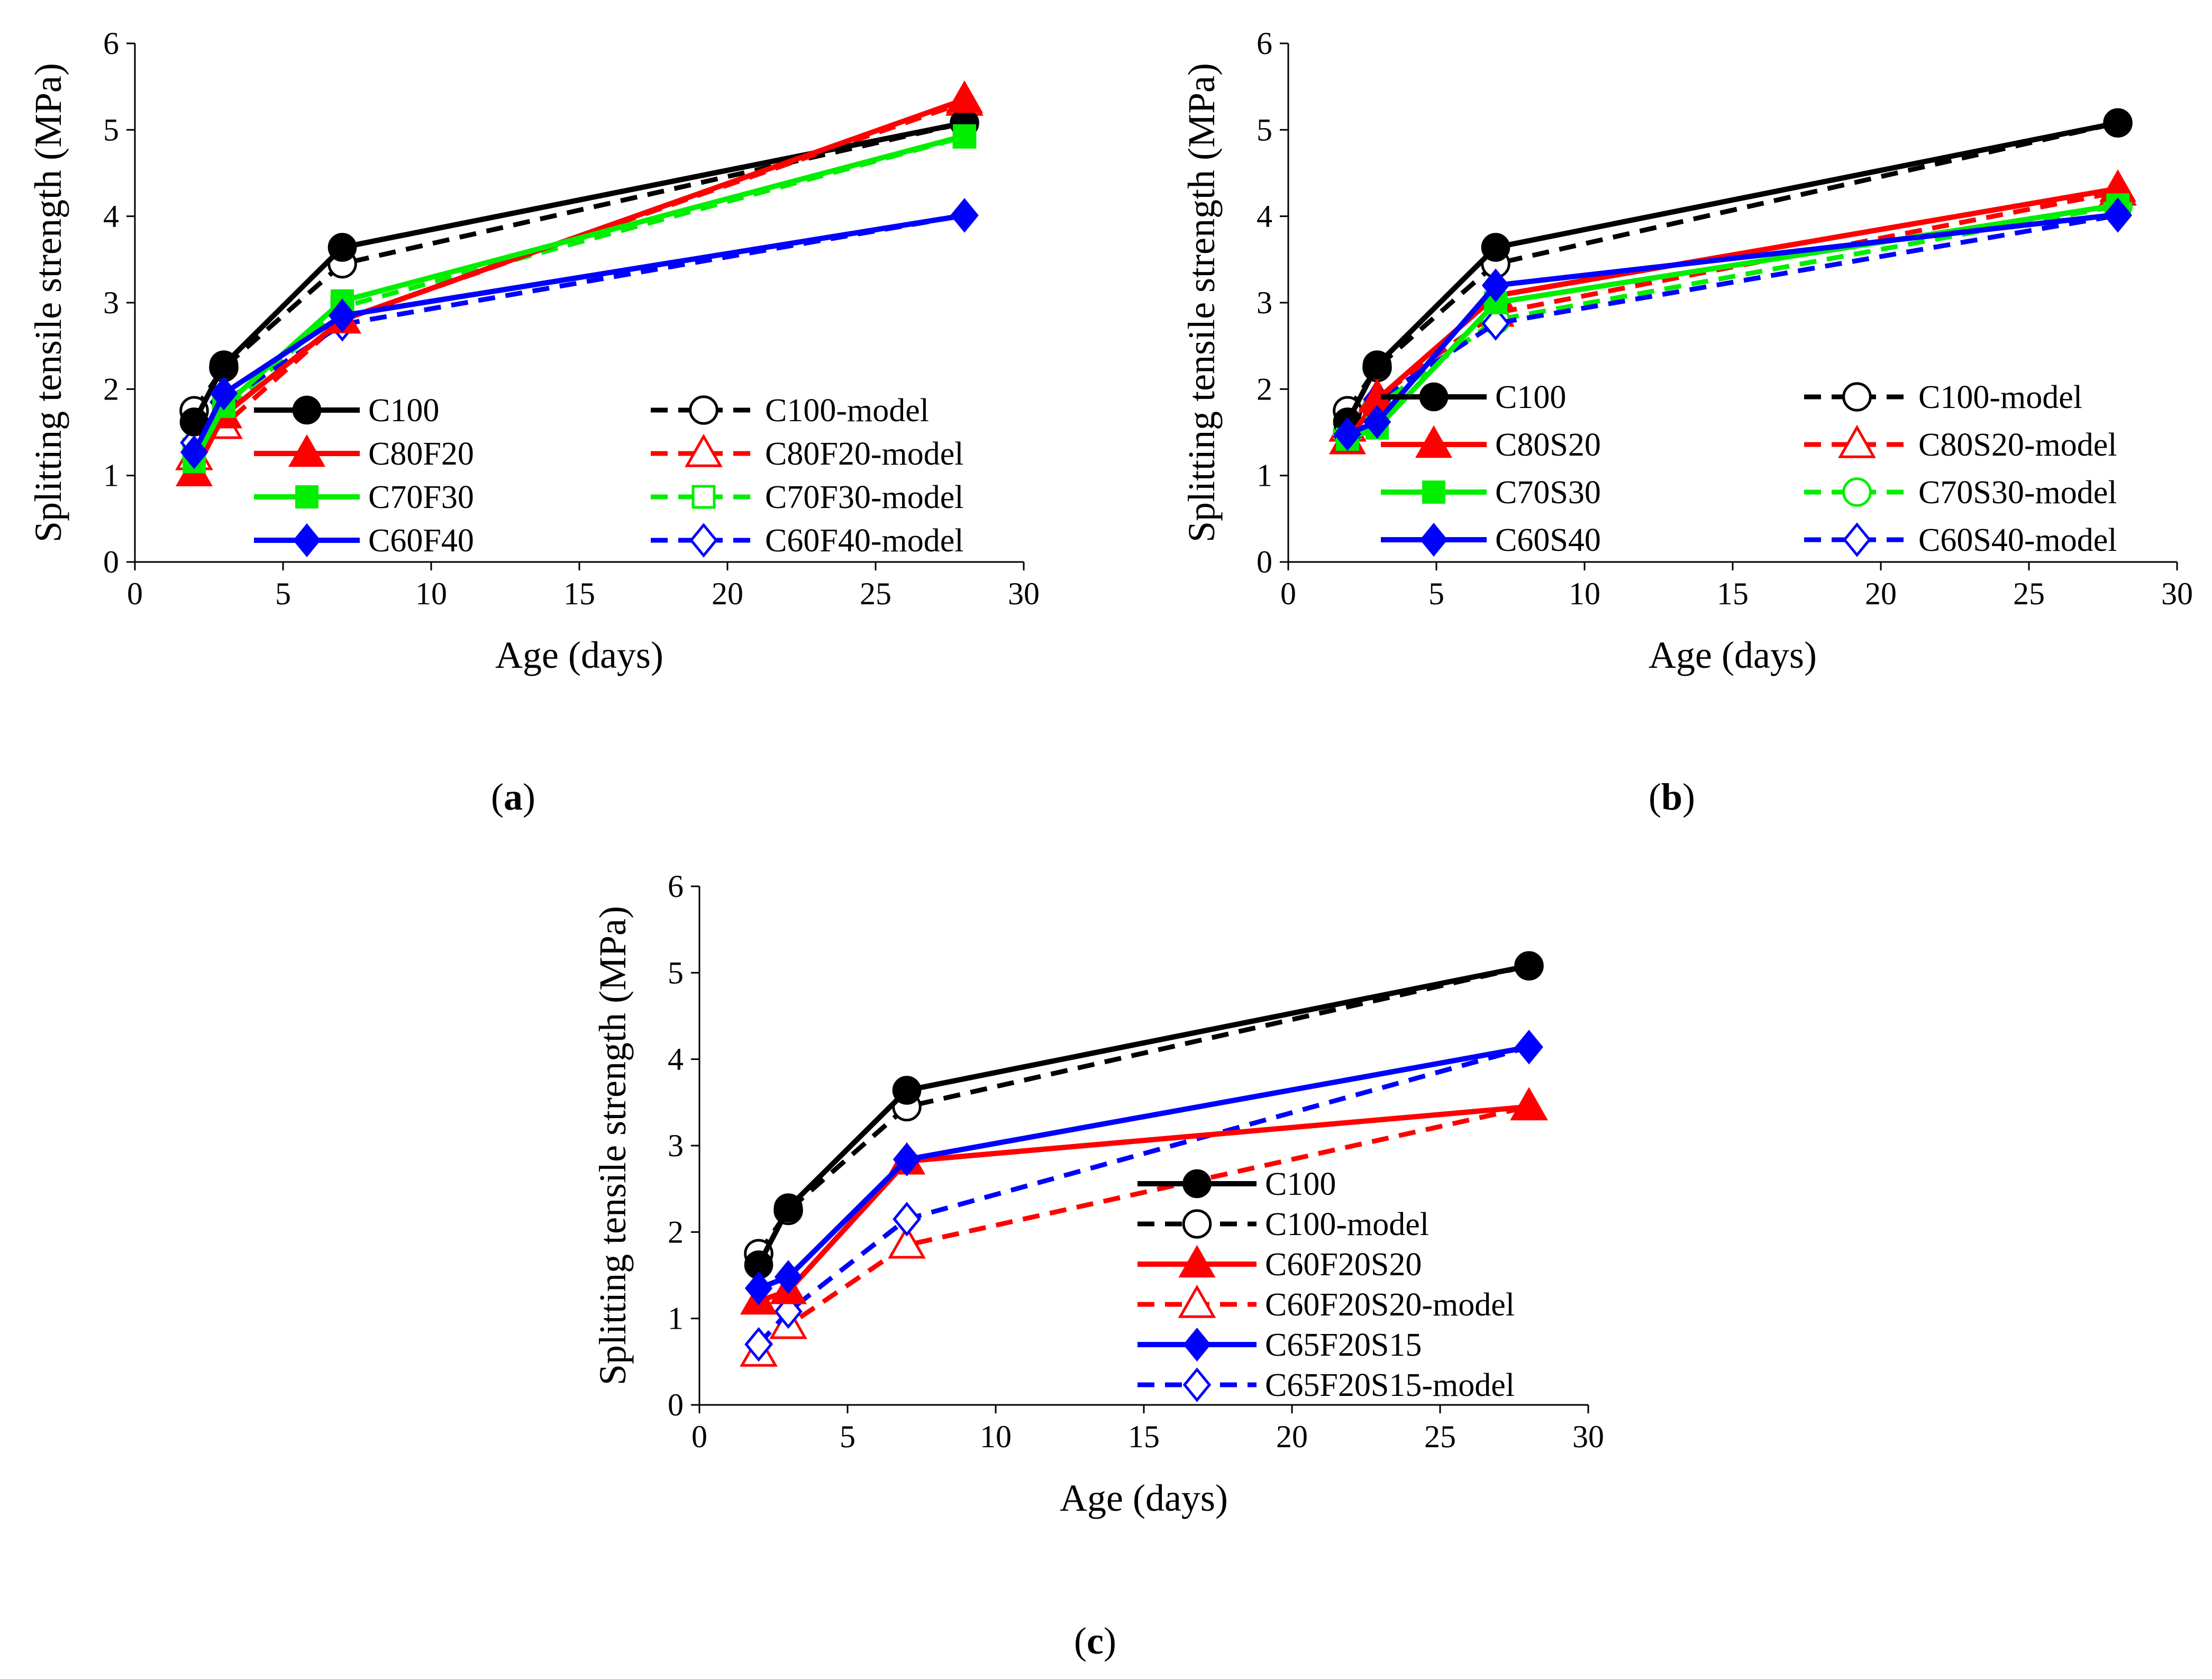 The height and width of the screenshot is (1679, 2212). Describe the element at coordinates (1548, 540) in the screenshot. I see `legend-label-c60s40: C60S40` at that location.